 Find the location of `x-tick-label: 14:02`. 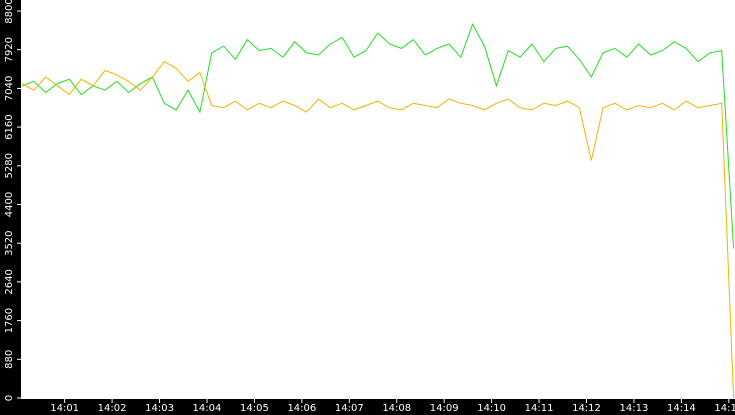

x-tick-label: 14:02 is located at coordinates (112, 408).